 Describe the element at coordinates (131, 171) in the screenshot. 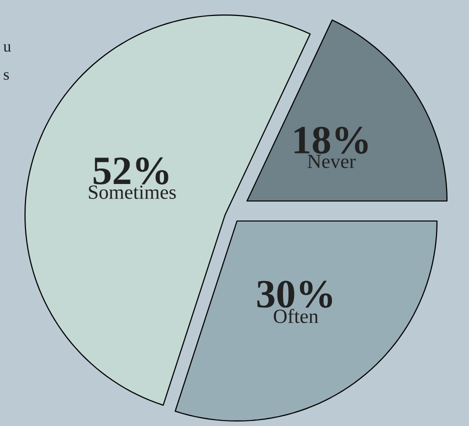

I see `data-label: 52%` at that location.